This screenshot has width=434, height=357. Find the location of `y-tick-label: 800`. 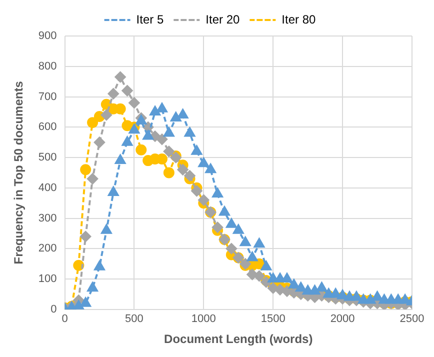

y-tick-label: 800 is located at coordinates (47, 66).